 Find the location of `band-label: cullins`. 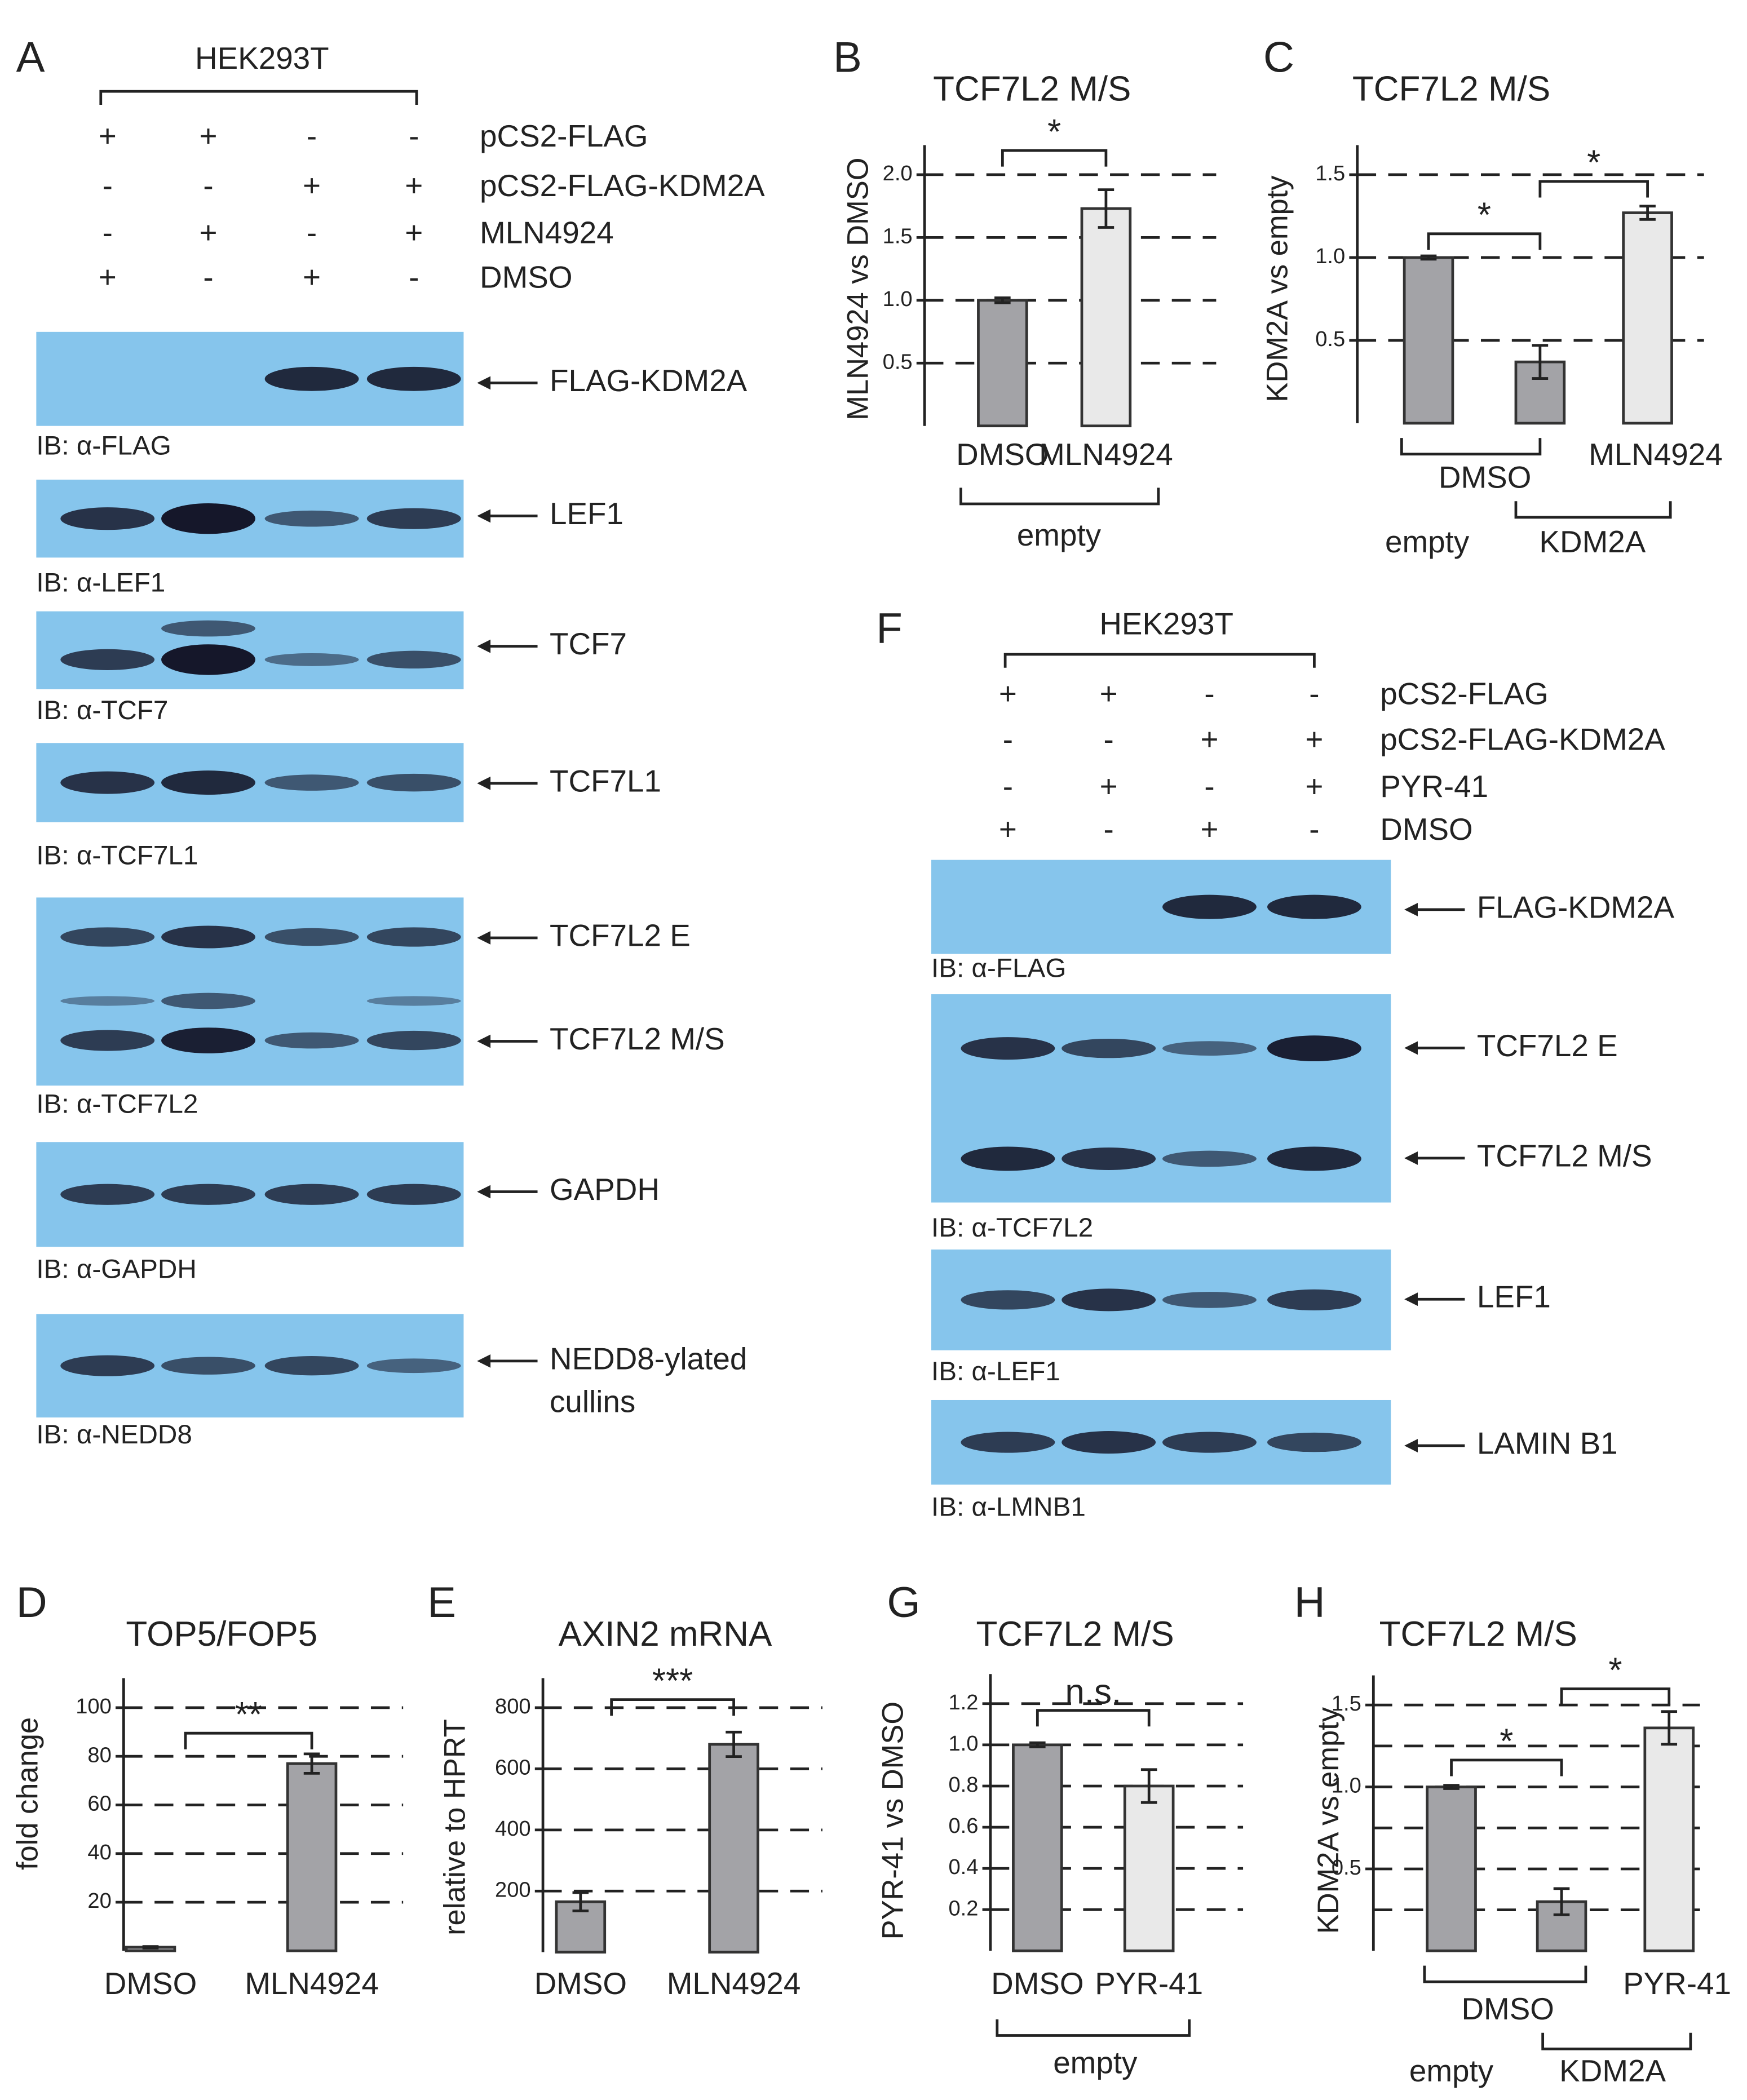

band-label: cullins is located at coordinates (592, 1401).